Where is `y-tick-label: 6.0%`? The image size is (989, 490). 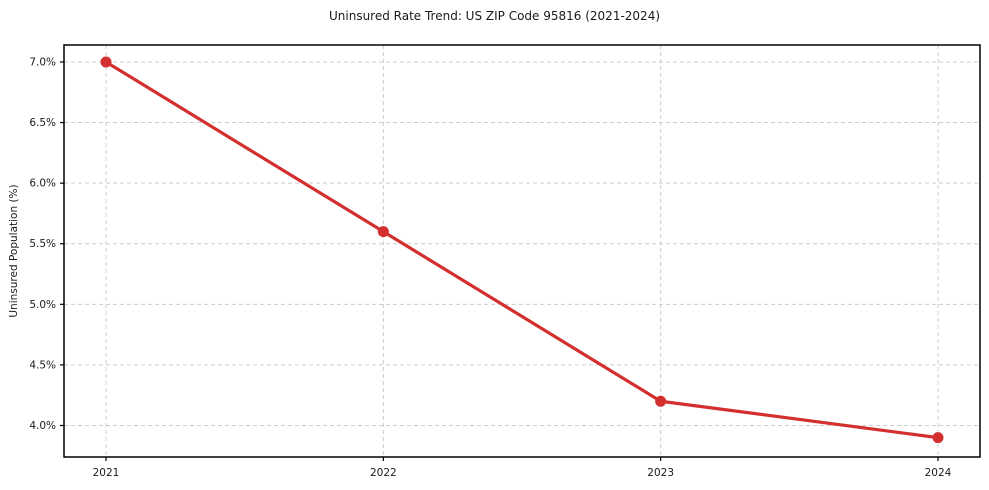 y-tick-label: 6.0% is located at coordinates (42, 184).